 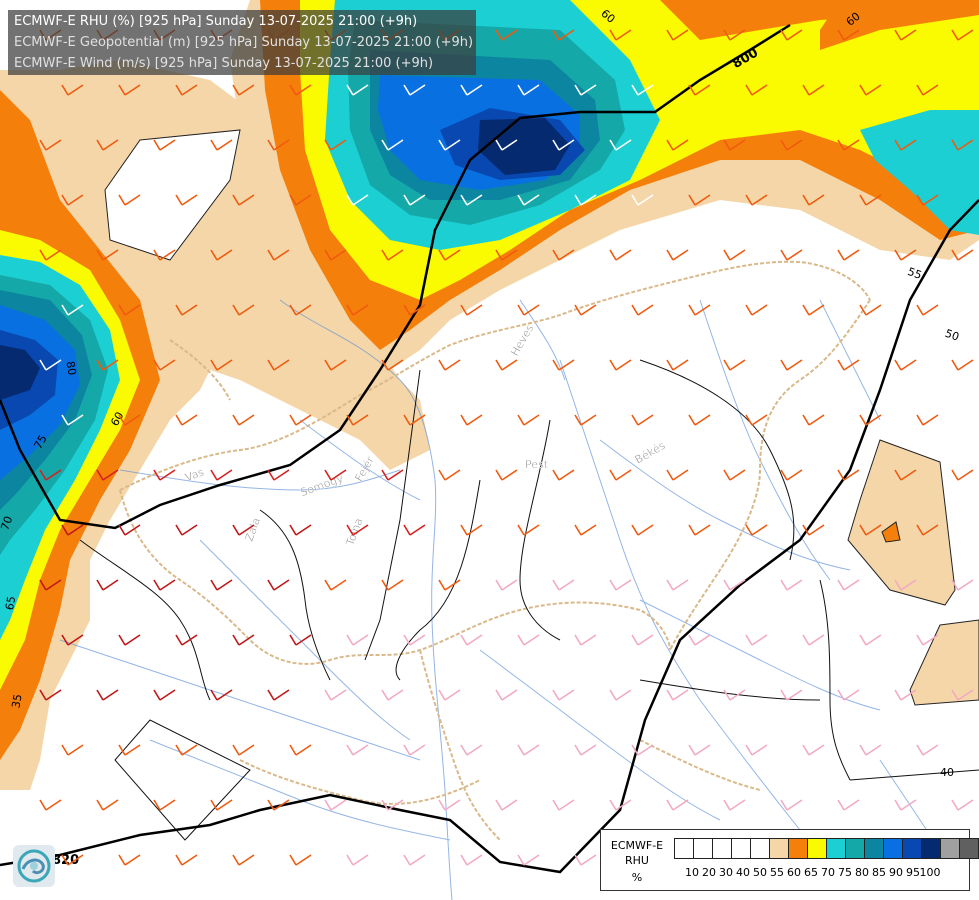 I want to click on rhu-label-65: 65, so click(x=10, y=603).